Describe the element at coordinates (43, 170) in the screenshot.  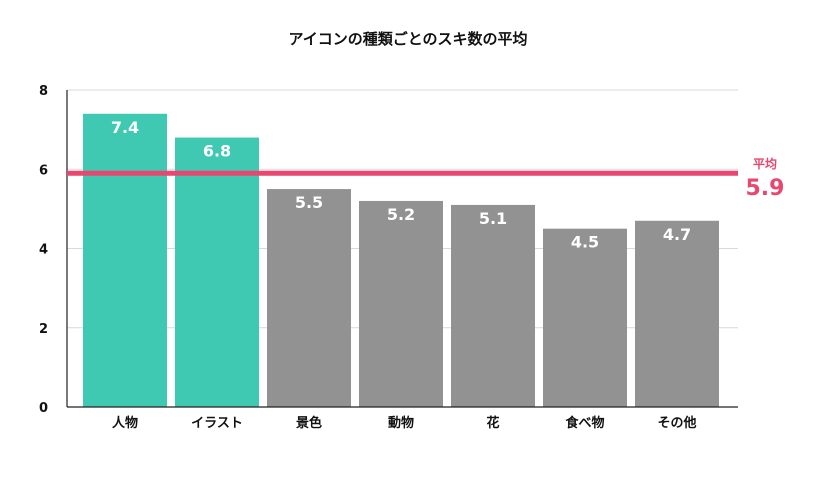
I see `y-tick-label: 6` at that location.